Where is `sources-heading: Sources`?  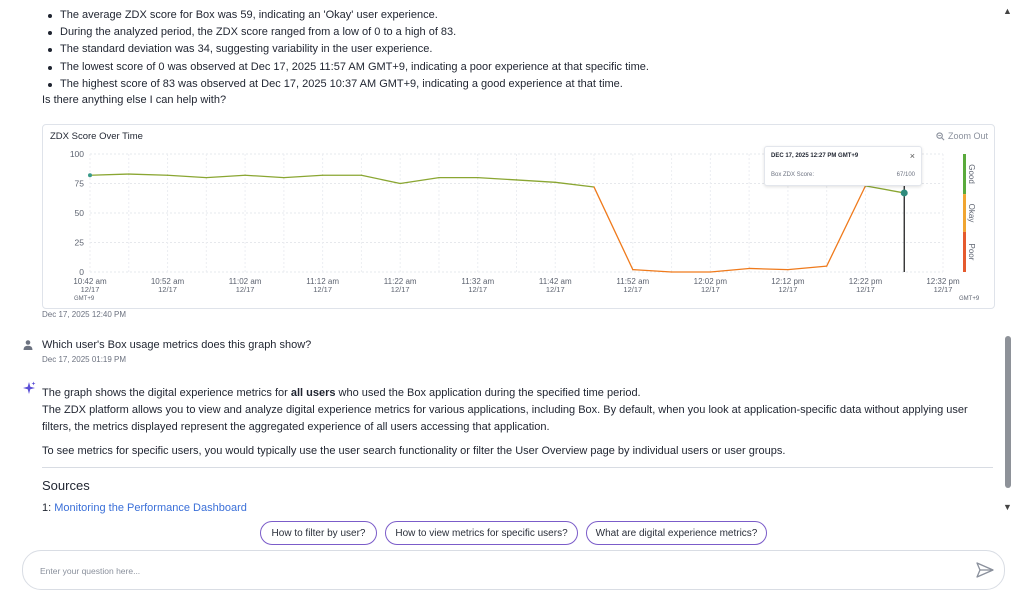 sources-heading: Sources is located at coordinates (66, 485).